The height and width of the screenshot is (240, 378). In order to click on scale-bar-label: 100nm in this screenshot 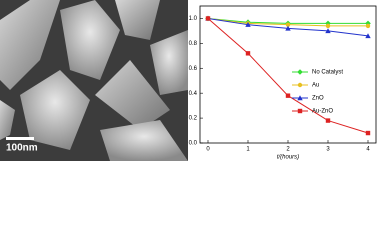, I will do `click(22, 148)`.